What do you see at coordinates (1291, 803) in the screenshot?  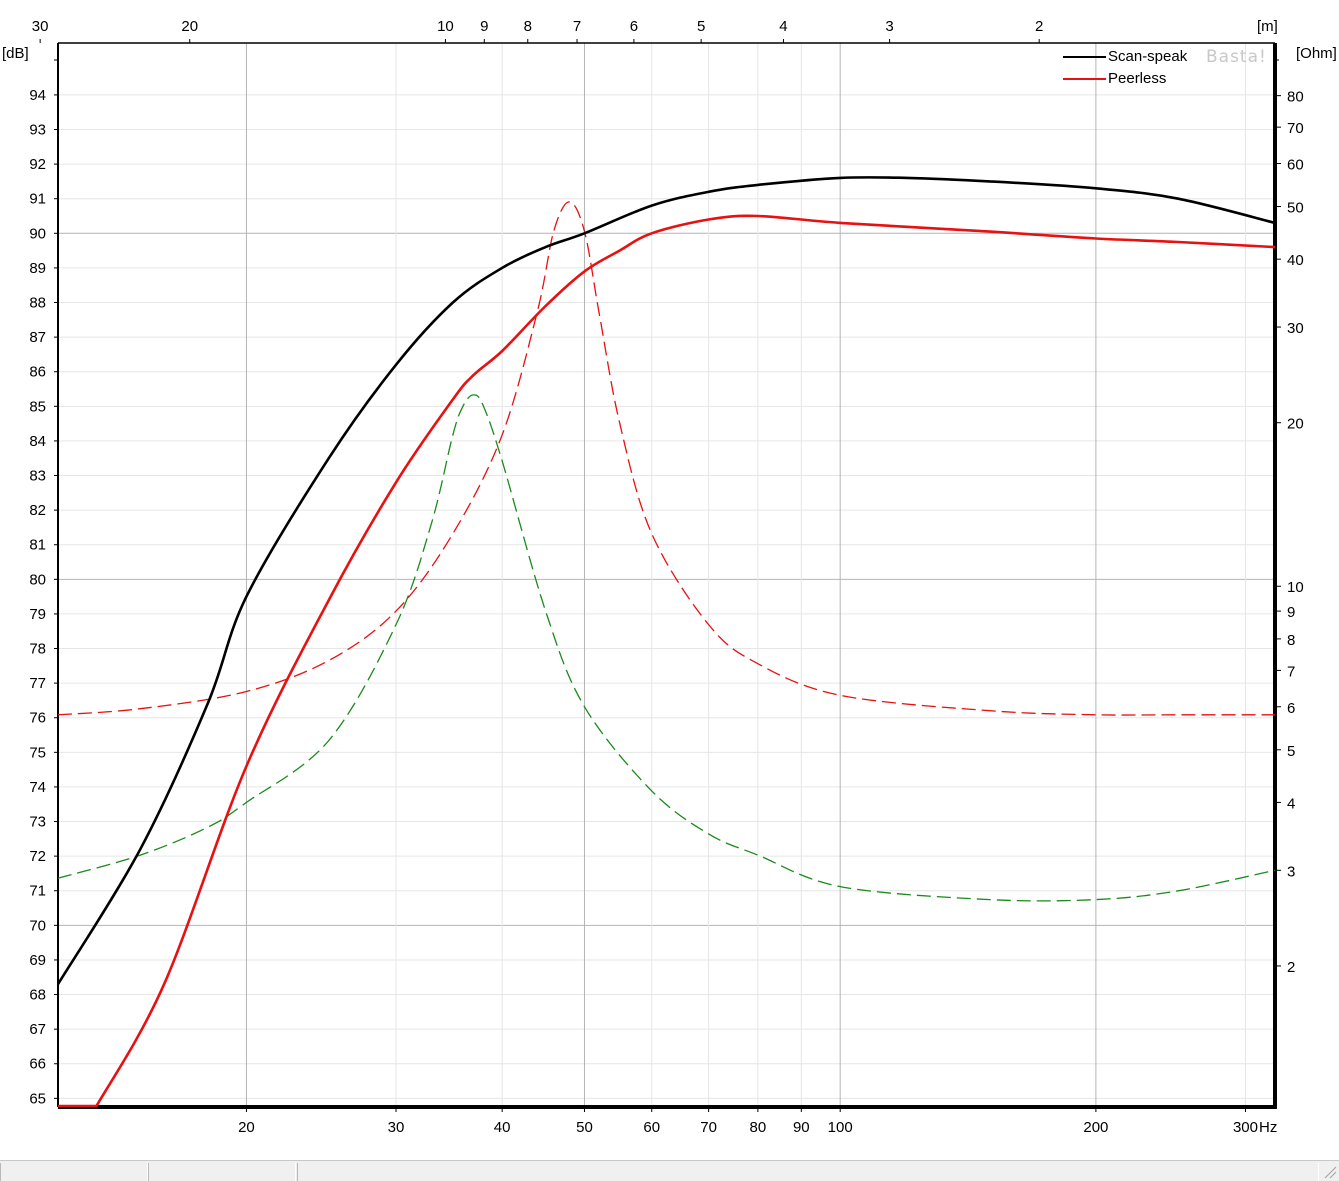 I see `ohm-tick-label: 4` at bounding box center [1291, 803].